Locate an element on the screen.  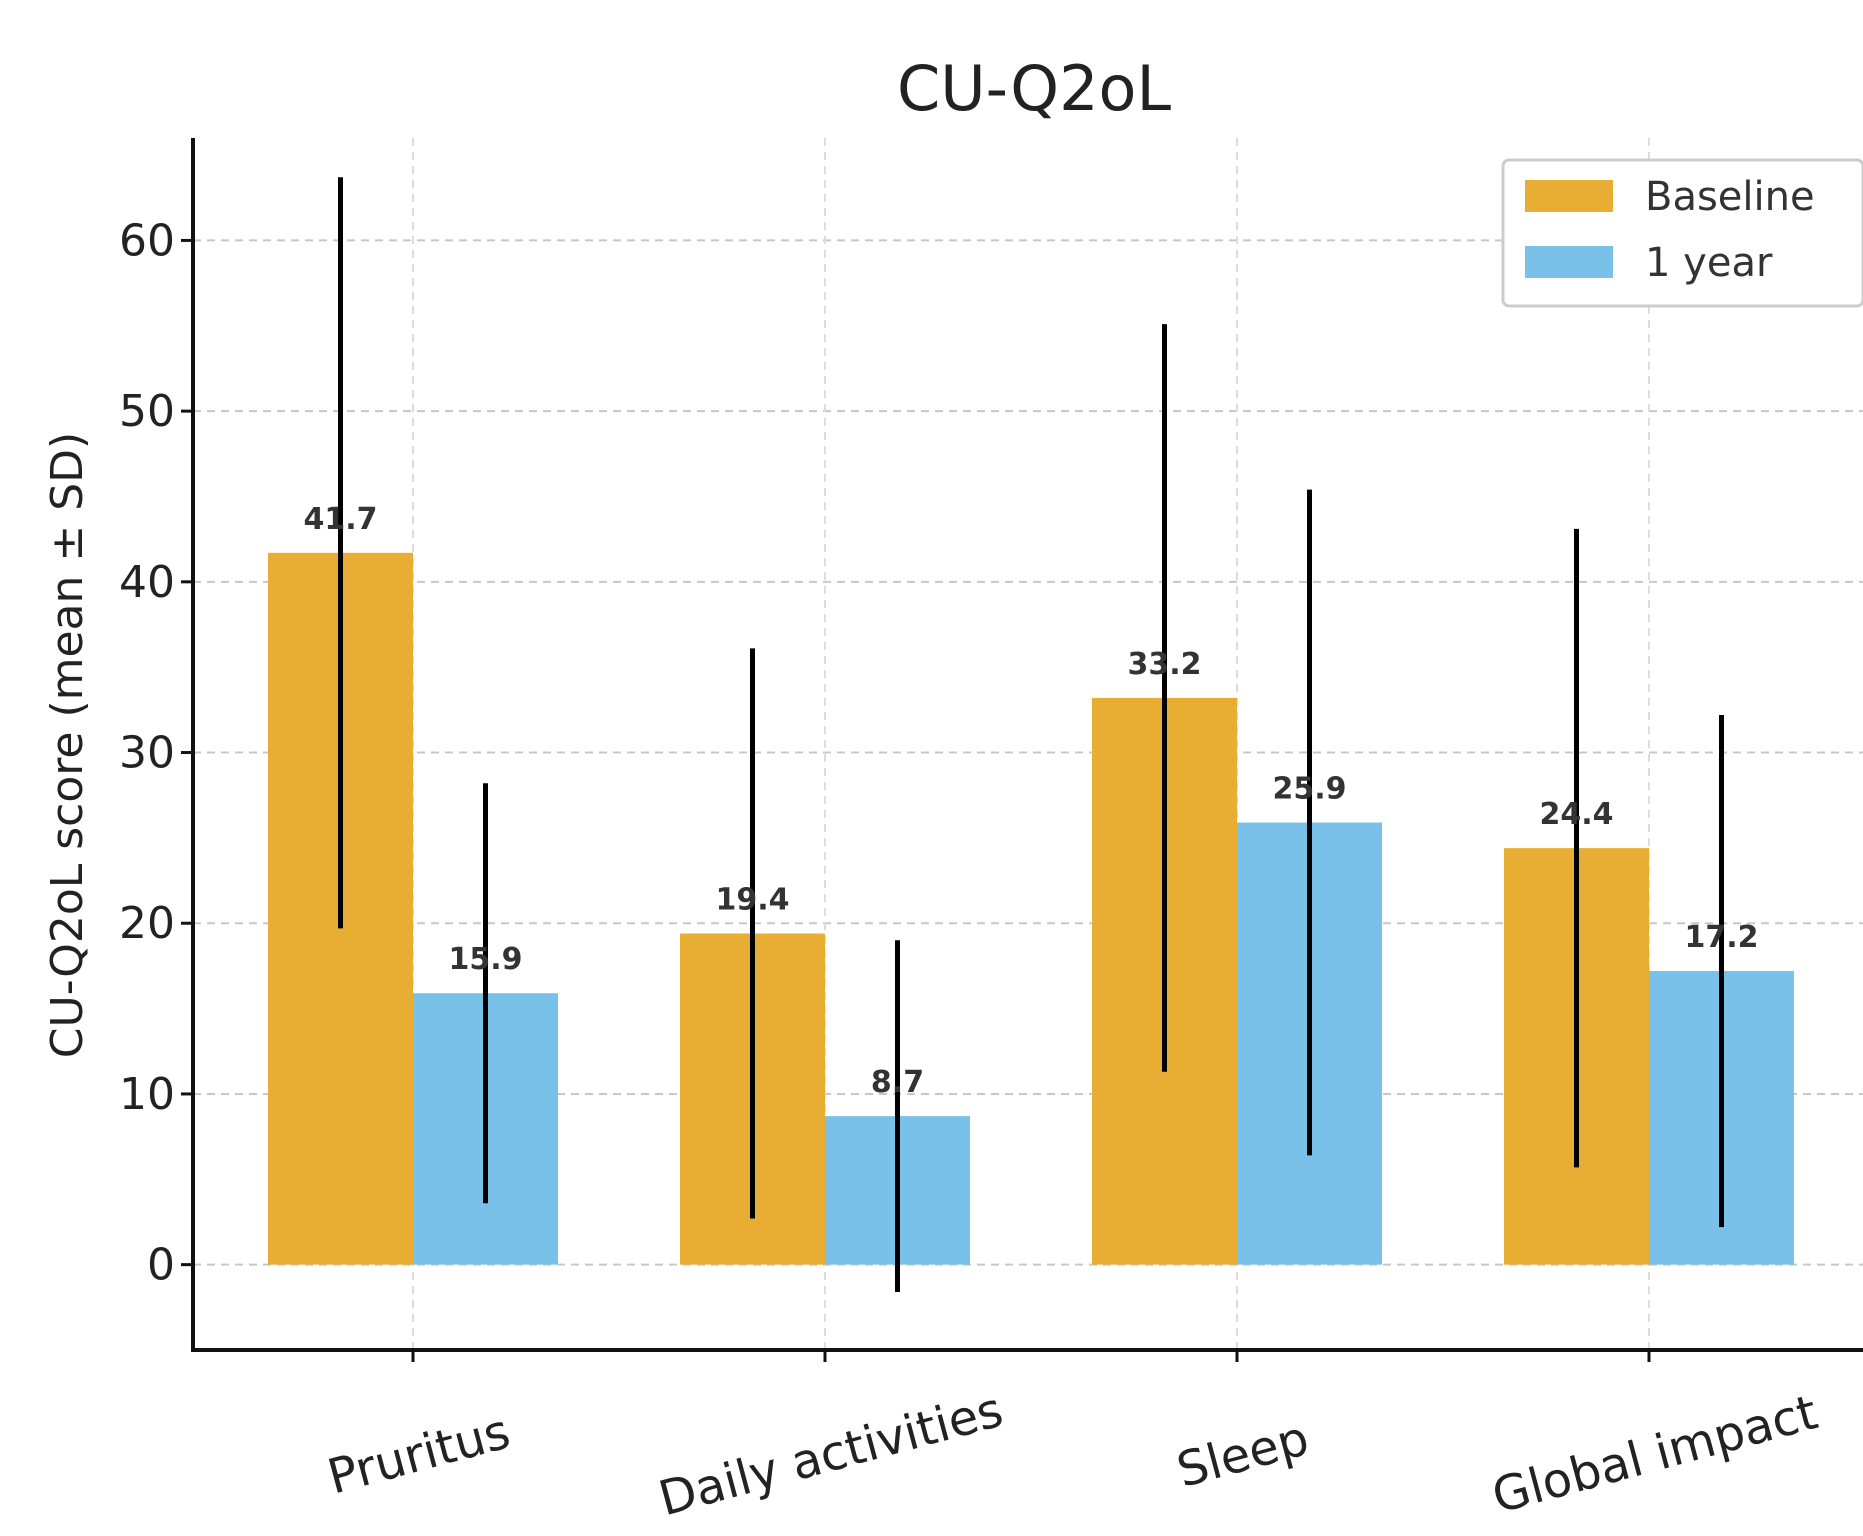
x-tick-label: Pruritus is located at coordinates (419, 1454).